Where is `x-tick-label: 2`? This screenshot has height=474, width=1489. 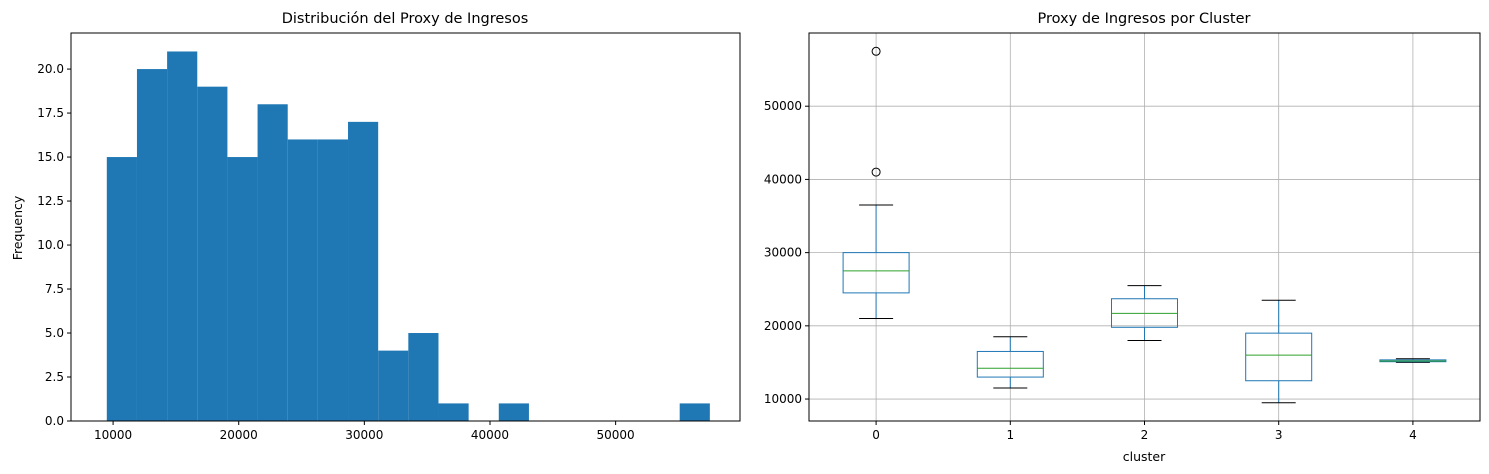
x-tick-label: 2 is located at coordinates (1145, 435).